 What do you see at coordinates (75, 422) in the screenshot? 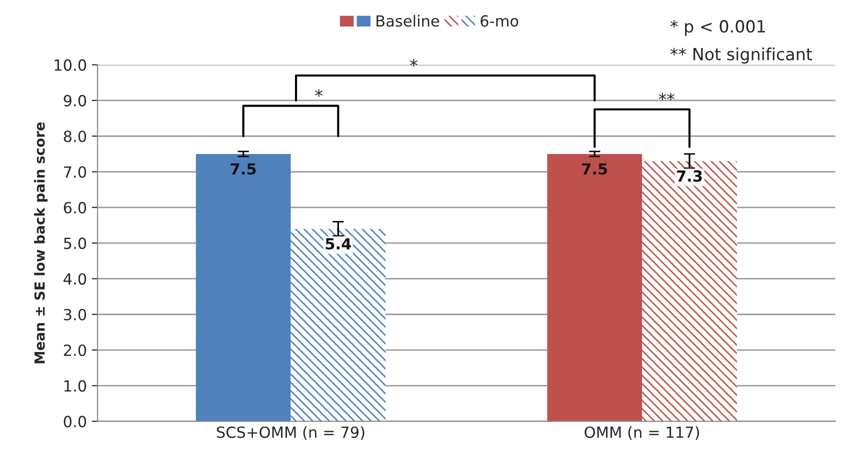
I see `y-tick-label: 0.0` at bounding box center [75, 422].